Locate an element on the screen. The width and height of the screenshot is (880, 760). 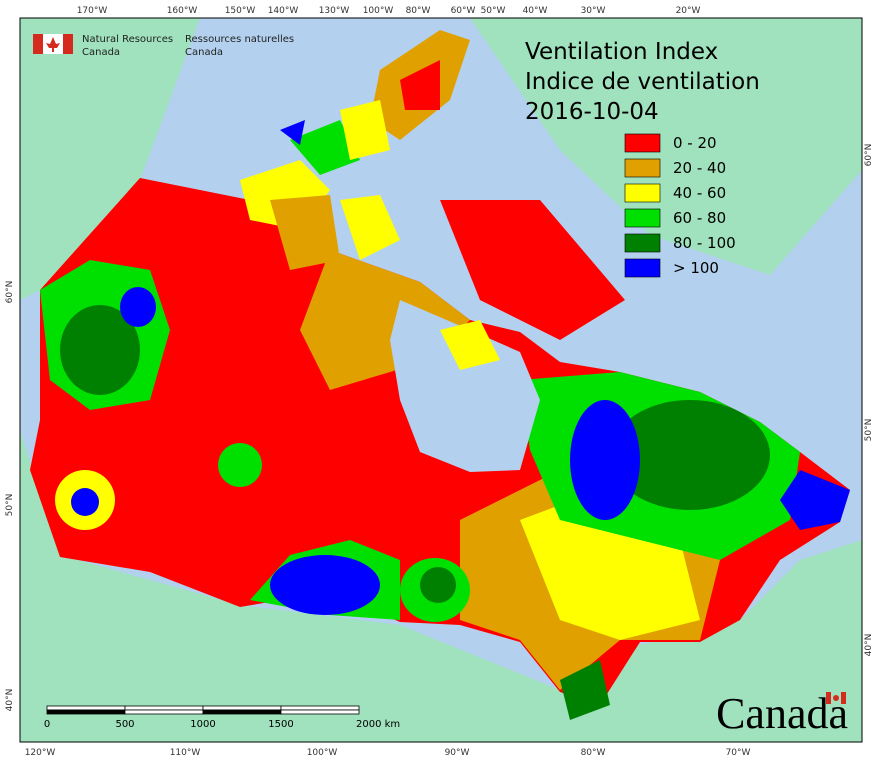
longitude-label: 150°W is located at coordinates (240, 11).